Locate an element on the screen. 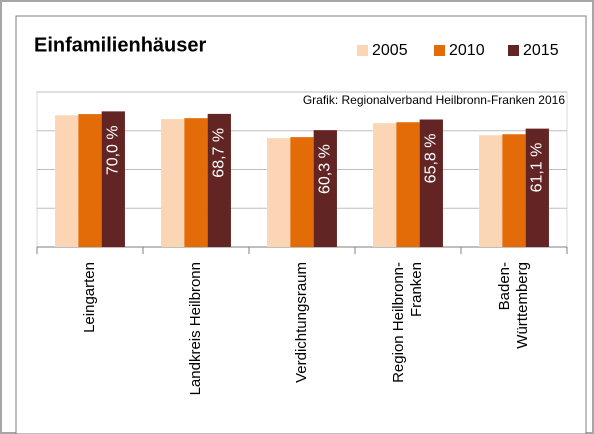  legend-label: 2010 is located at coordinates (467, 50).